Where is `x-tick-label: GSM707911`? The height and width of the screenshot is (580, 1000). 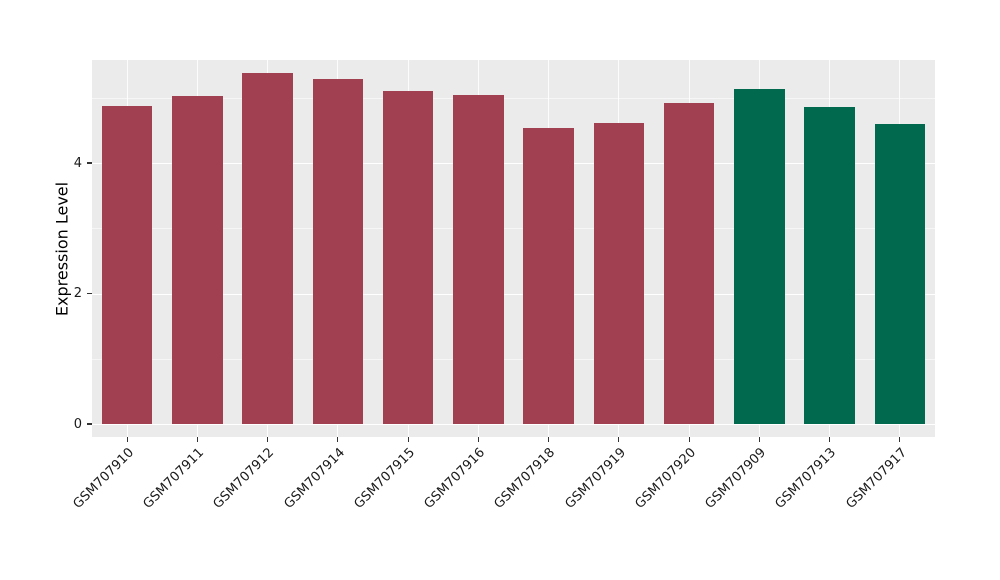 x-tick-label: GSM707911 is located at coordinates (174, 478).